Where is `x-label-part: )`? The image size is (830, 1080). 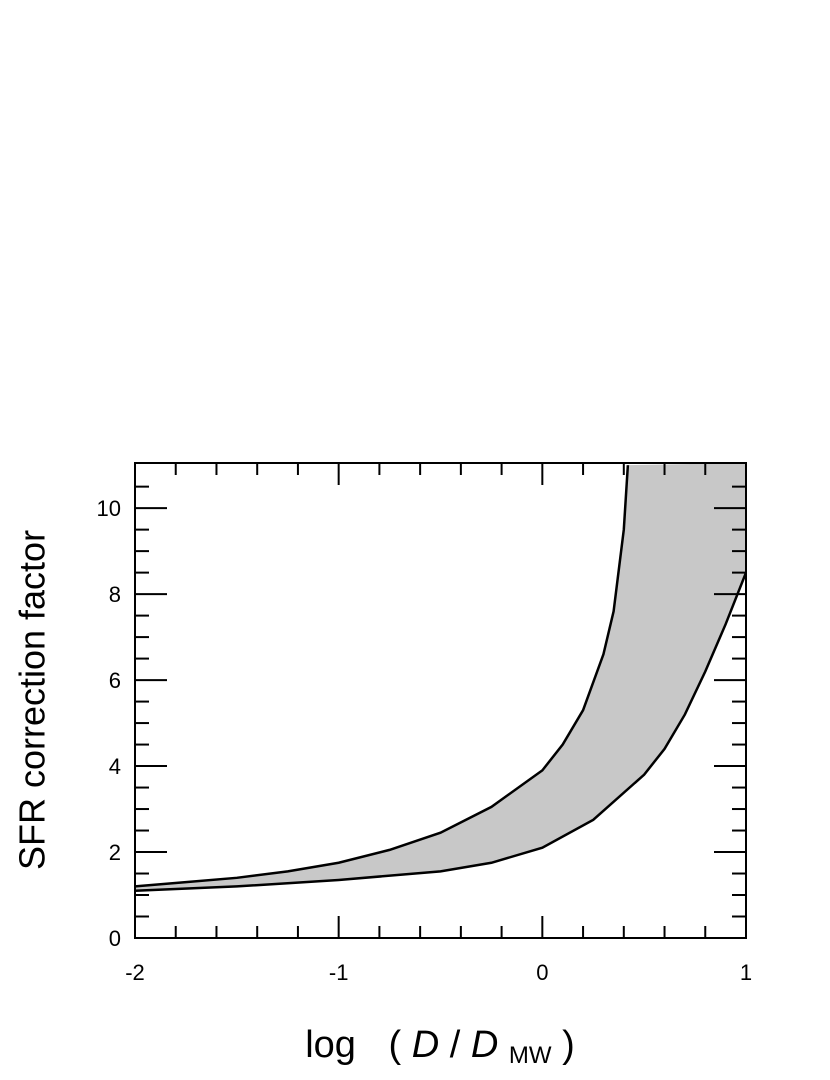
x-label-part: ) is located at coordinates (568, 1045).